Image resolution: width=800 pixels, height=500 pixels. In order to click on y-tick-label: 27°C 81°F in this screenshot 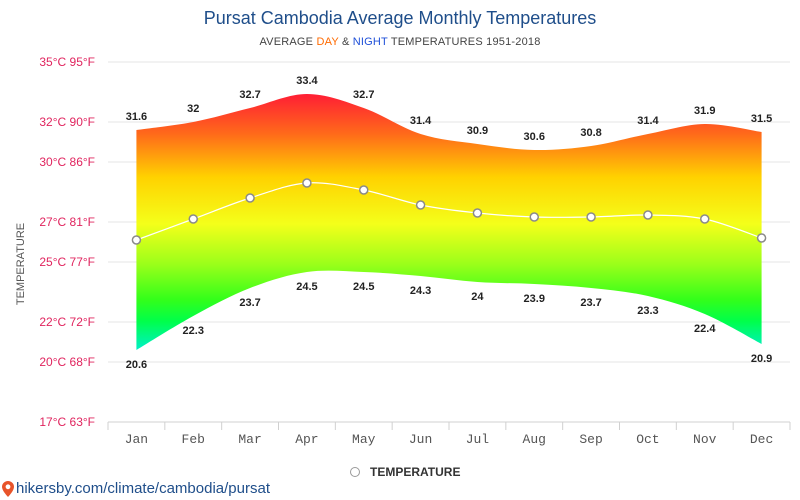, I will do `click(67, 222)`.